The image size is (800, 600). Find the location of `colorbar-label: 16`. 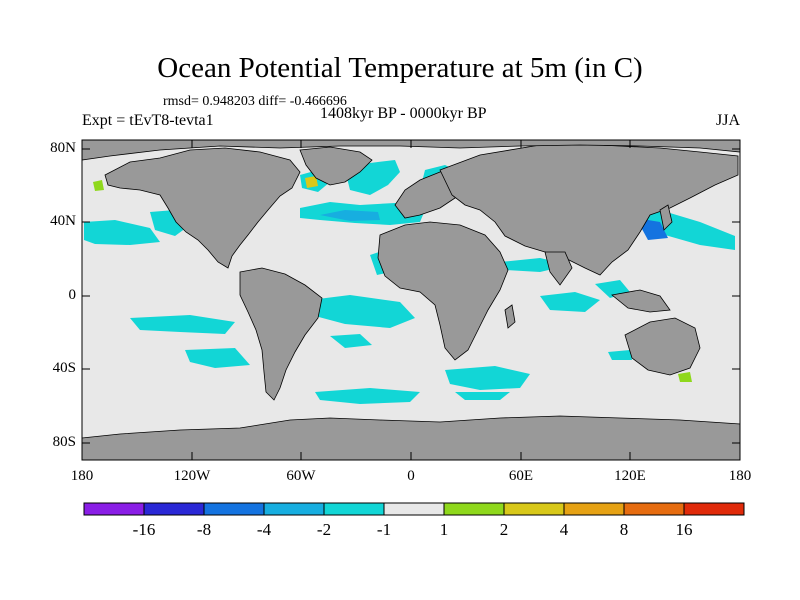

colorbar-label: 16 is located at coordinates (684, 529).